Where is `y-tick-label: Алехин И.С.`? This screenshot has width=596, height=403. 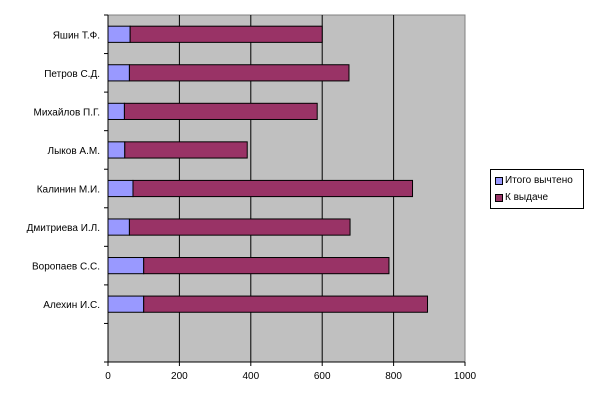 y-tick-label: Алехин И.С. is located at coordinates (71, 305).